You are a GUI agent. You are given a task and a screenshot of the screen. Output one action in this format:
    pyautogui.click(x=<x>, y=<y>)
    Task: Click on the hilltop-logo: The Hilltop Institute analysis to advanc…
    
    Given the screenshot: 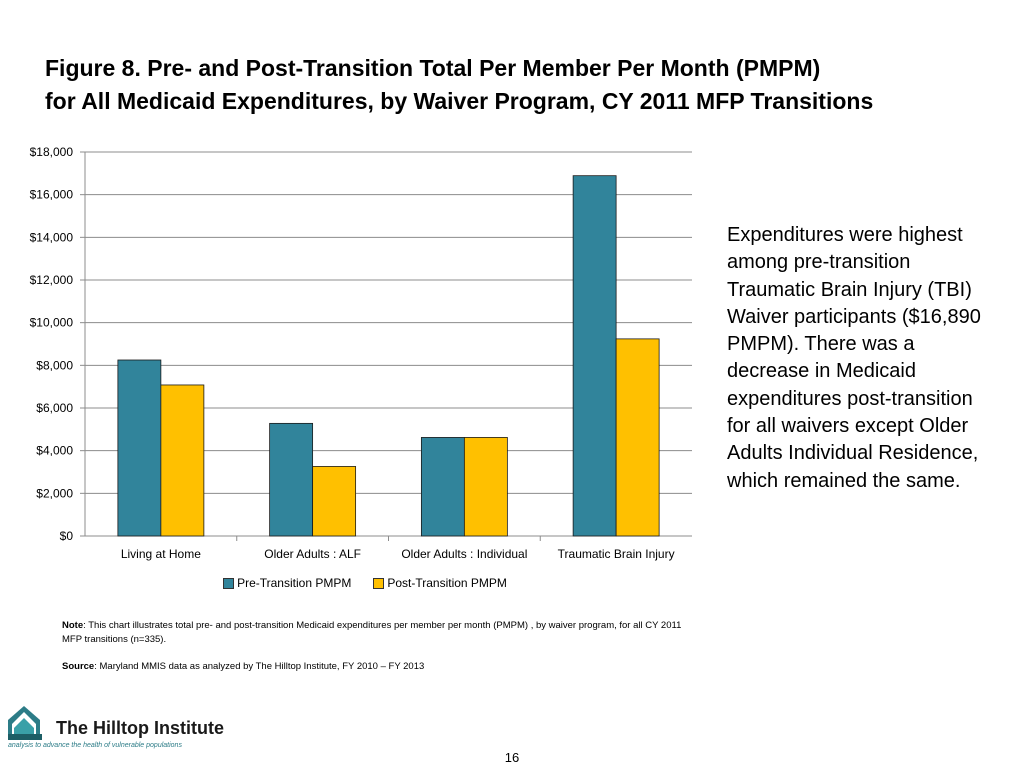 What is the action you would take?
    pyautogui.click(x=128, y=729)
    